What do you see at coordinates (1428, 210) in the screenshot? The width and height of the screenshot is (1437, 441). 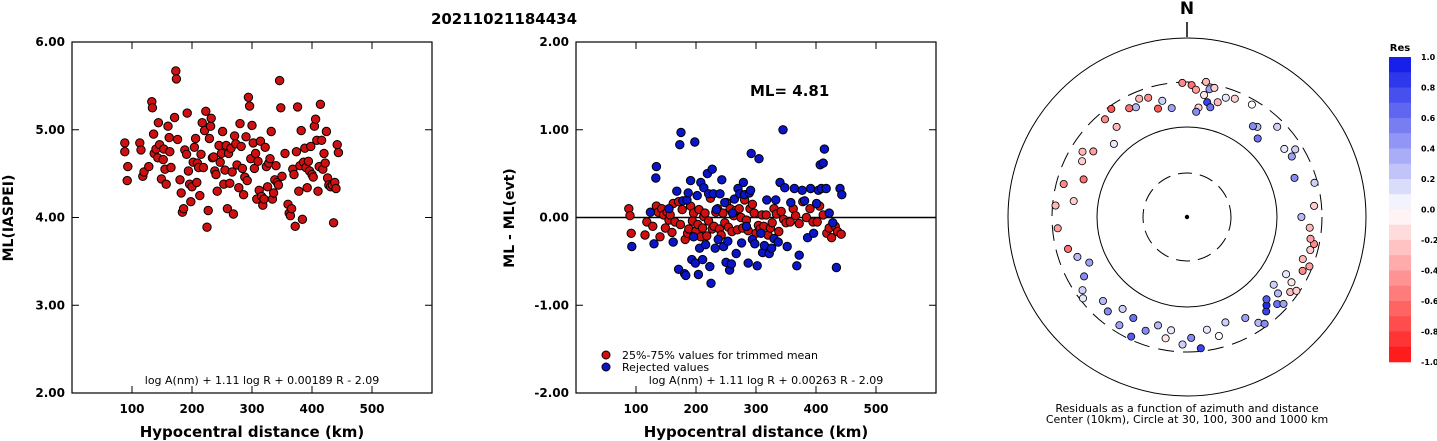 I see `colorbar-tick-label: 0.0` at bounding box center [1428, 210].